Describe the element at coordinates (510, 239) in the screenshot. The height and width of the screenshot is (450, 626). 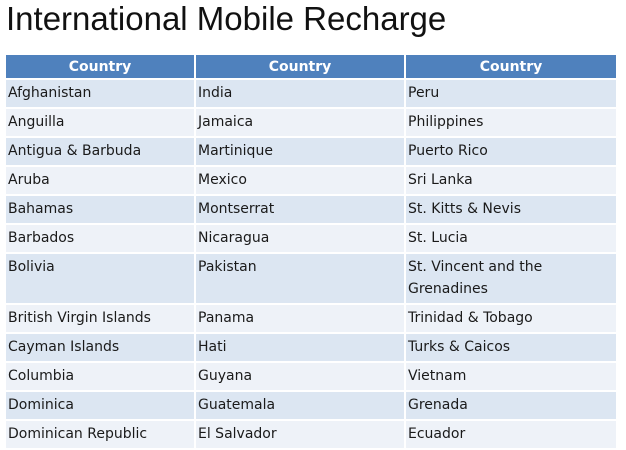
I see `table-cell: St. Lucia` at that location.